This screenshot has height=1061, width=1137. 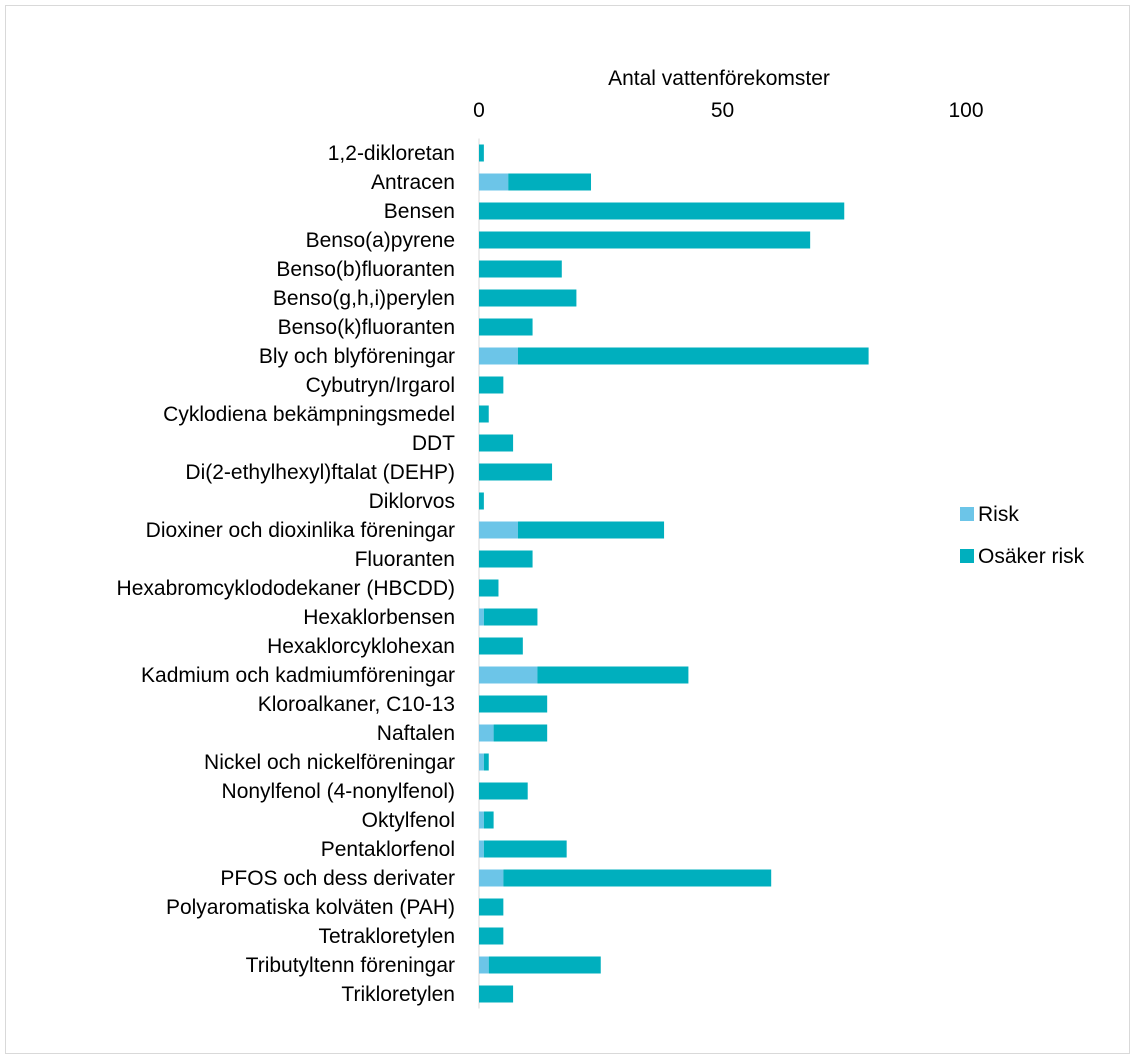 What do you see at coordinates (338, 791) in the screenshot?
I see `category-label: Nonylfenol (4-nonylfenol)` at bounding box center [338, 791].